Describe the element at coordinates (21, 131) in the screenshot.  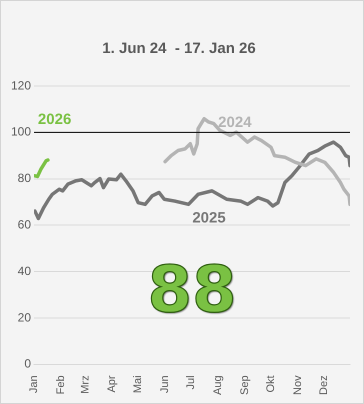
I see `y-tick-label: 100` at that location.